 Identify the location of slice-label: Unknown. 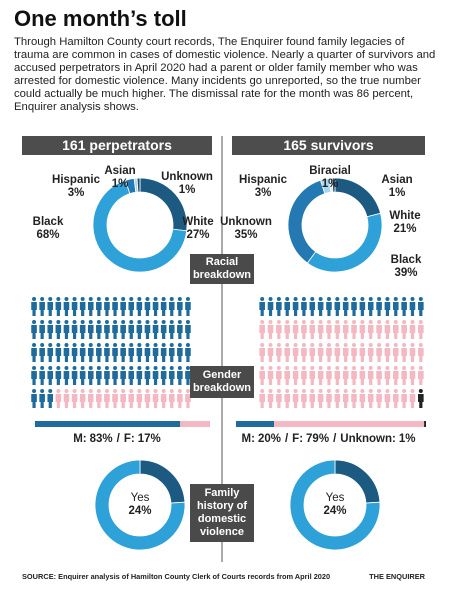
(187, 177).